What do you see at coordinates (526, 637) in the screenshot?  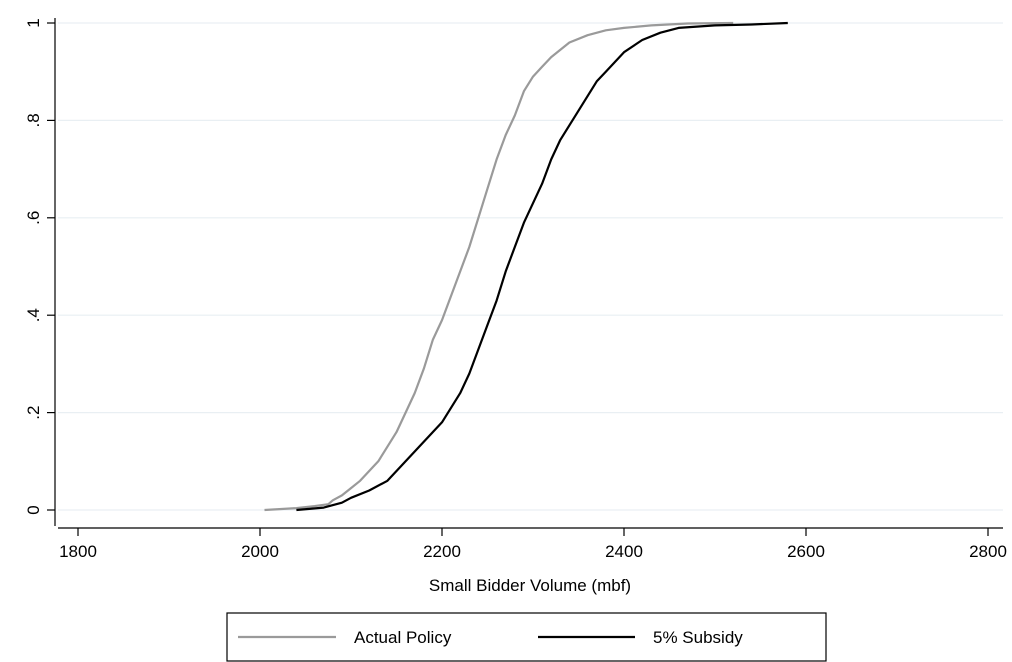 I see `legend: Actual Policy 5% Subsidy` at bounding box center [526, 637].